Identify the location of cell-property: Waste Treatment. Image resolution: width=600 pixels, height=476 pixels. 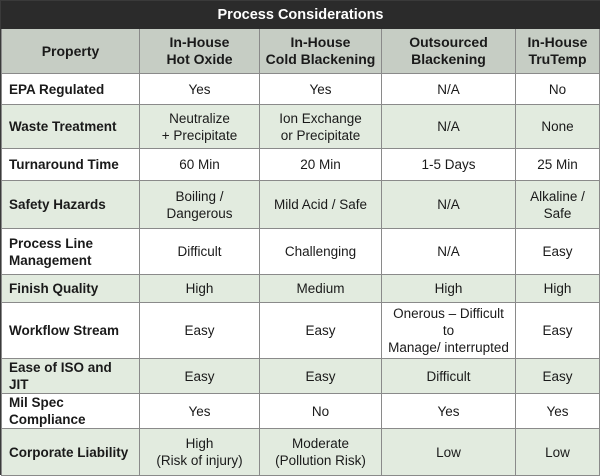
(70, 126).